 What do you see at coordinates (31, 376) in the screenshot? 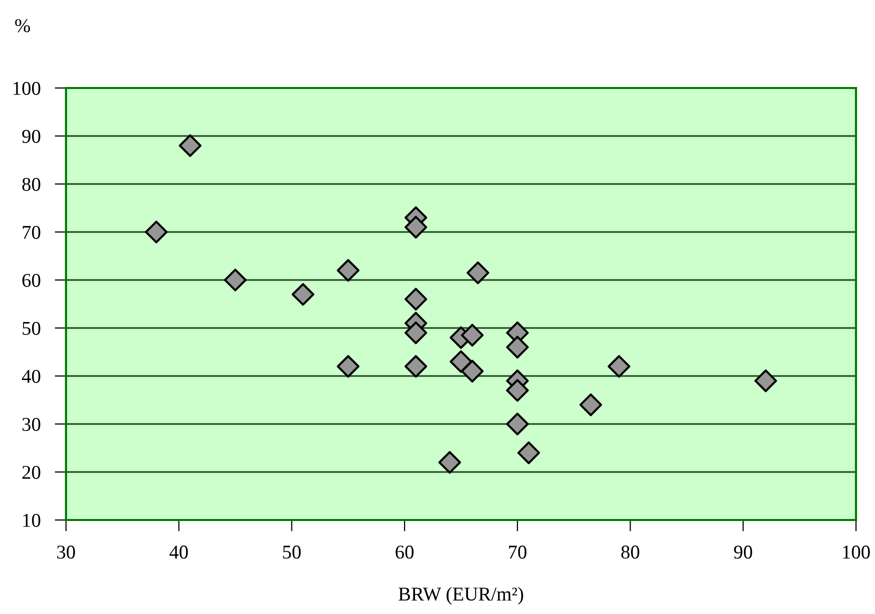
I see `y-tick-label: 40` at bounding box center [31, 376].